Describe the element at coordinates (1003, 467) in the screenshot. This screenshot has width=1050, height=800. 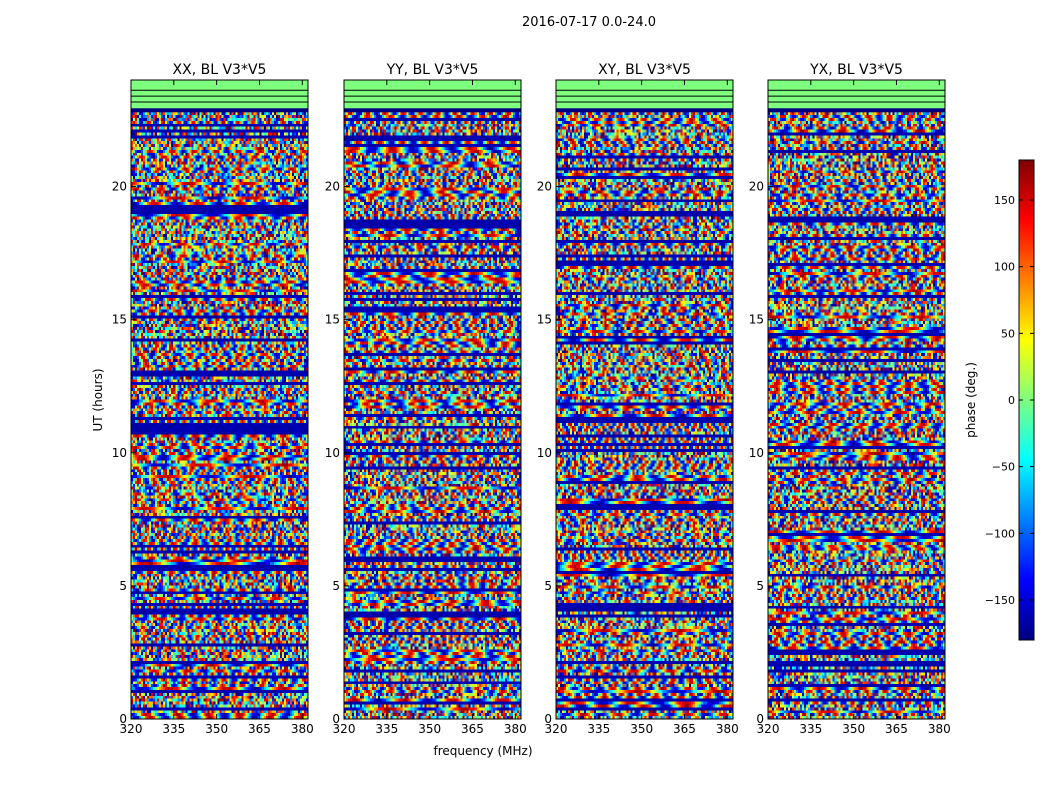
I see `colorbar-tick-label: −50` at that location.